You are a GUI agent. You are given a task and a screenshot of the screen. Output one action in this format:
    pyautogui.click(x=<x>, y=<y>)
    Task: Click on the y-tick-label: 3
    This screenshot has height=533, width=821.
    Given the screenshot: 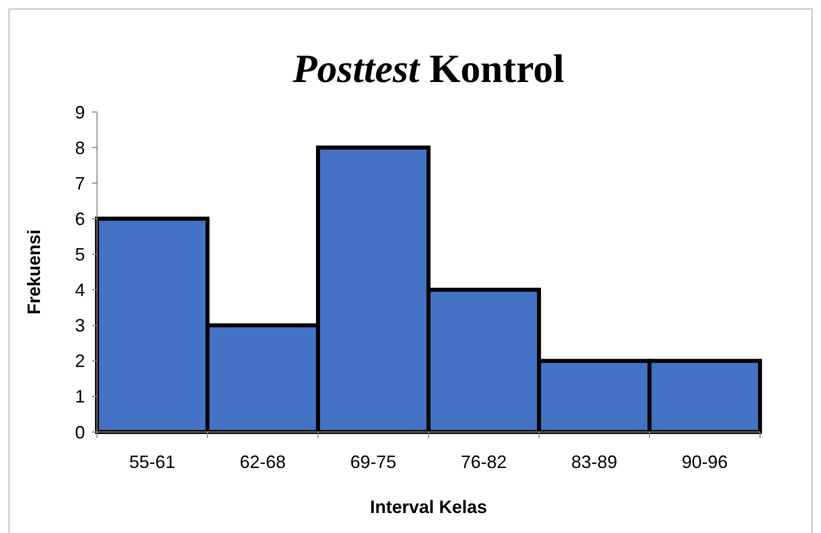 What is the action you would take?
    pyautogui.click(x=79, y=326)
    